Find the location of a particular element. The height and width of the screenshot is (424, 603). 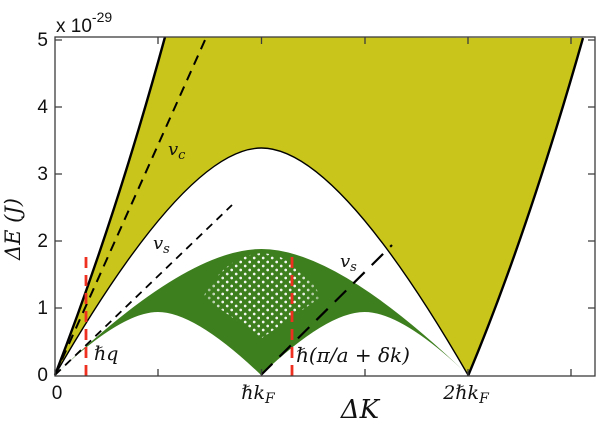

y-tick-2: 2 is located at coordinates (42, 241).